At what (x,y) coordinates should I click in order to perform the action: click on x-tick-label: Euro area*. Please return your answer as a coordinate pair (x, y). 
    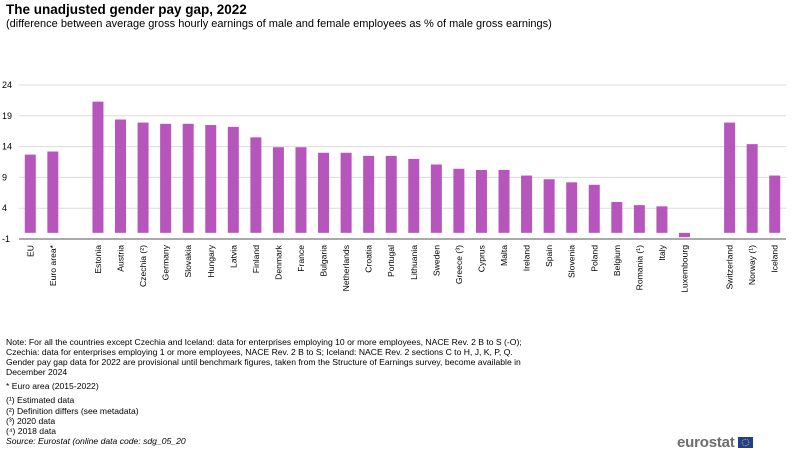
    Looking at the image, I should click on (53, 265).